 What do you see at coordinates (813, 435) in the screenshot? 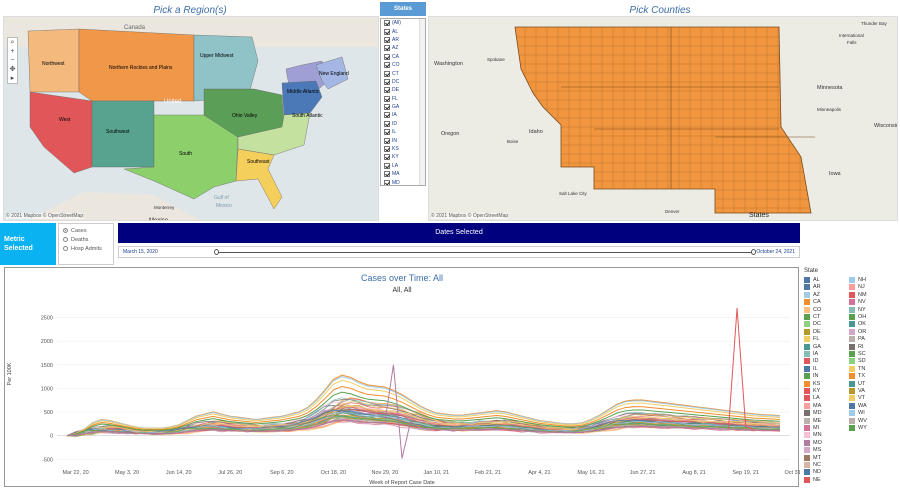
I see `legend-item-mn: MN` at bounding box center [813, 435].